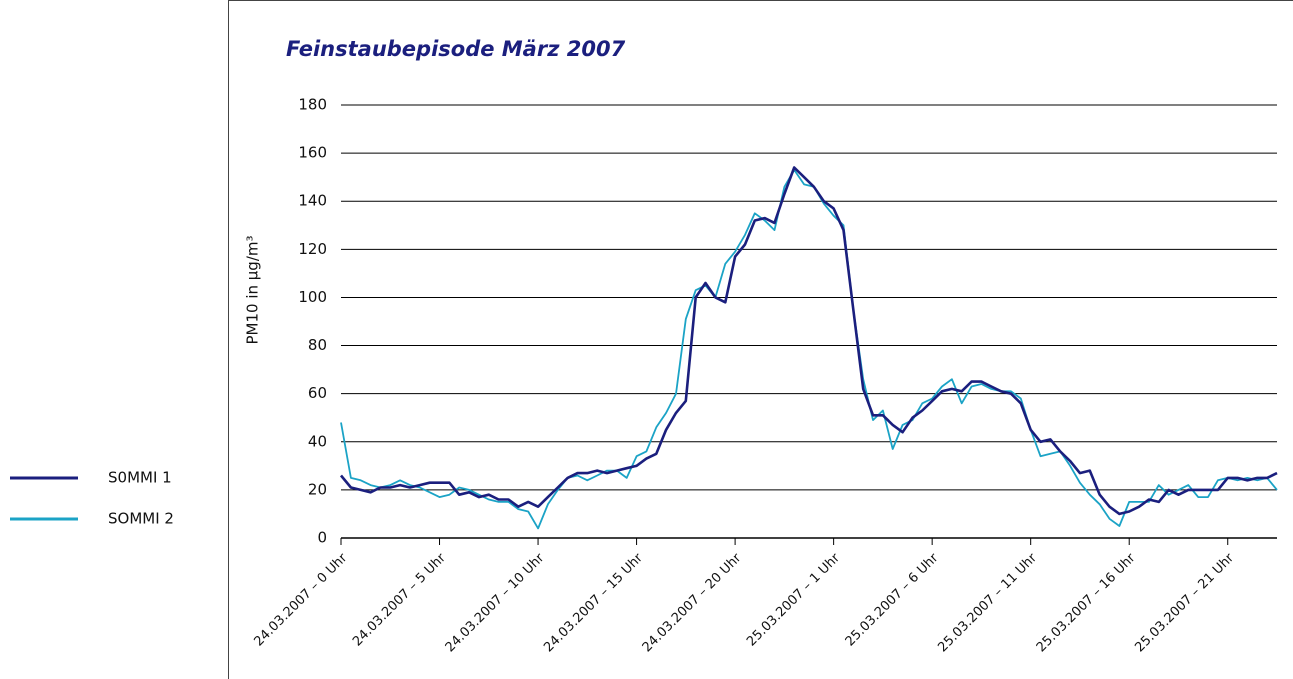  I want to click on x-tick-label: 24.03.2007 – 10 Uhr, so click(495, 602).